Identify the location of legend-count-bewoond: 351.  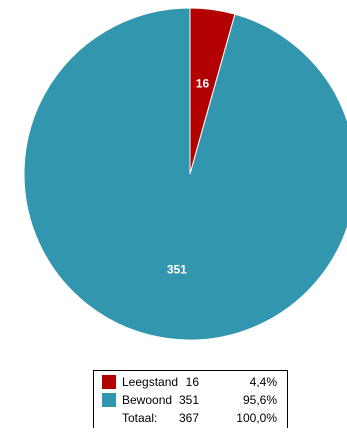
(188, 400).